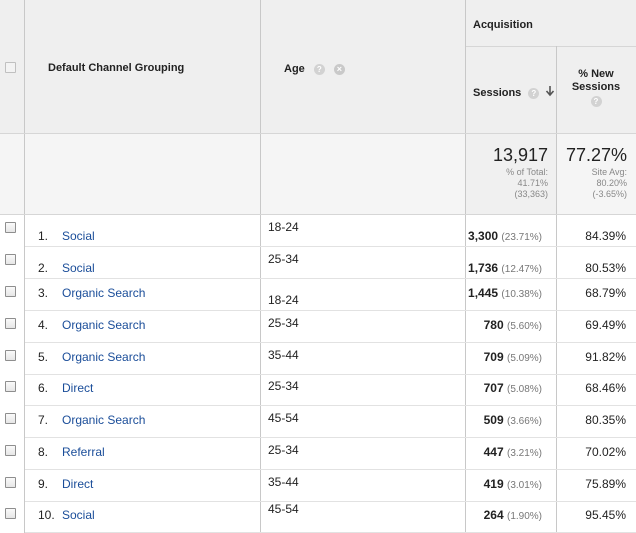 This screenshot has height=533, width=636. What do you see at coordinates (283, 509) in the screenshot?
I see `age-value: 45-54` at bounding box center [283, 509].